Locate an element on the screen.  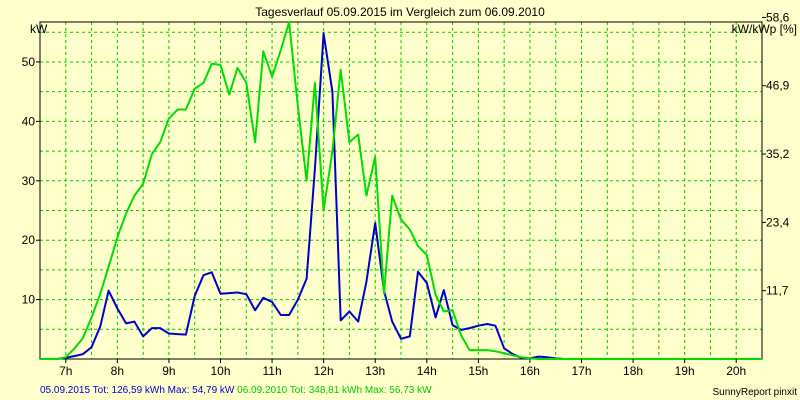
x-tick-label: 15h is located at coordinates (478, 371).